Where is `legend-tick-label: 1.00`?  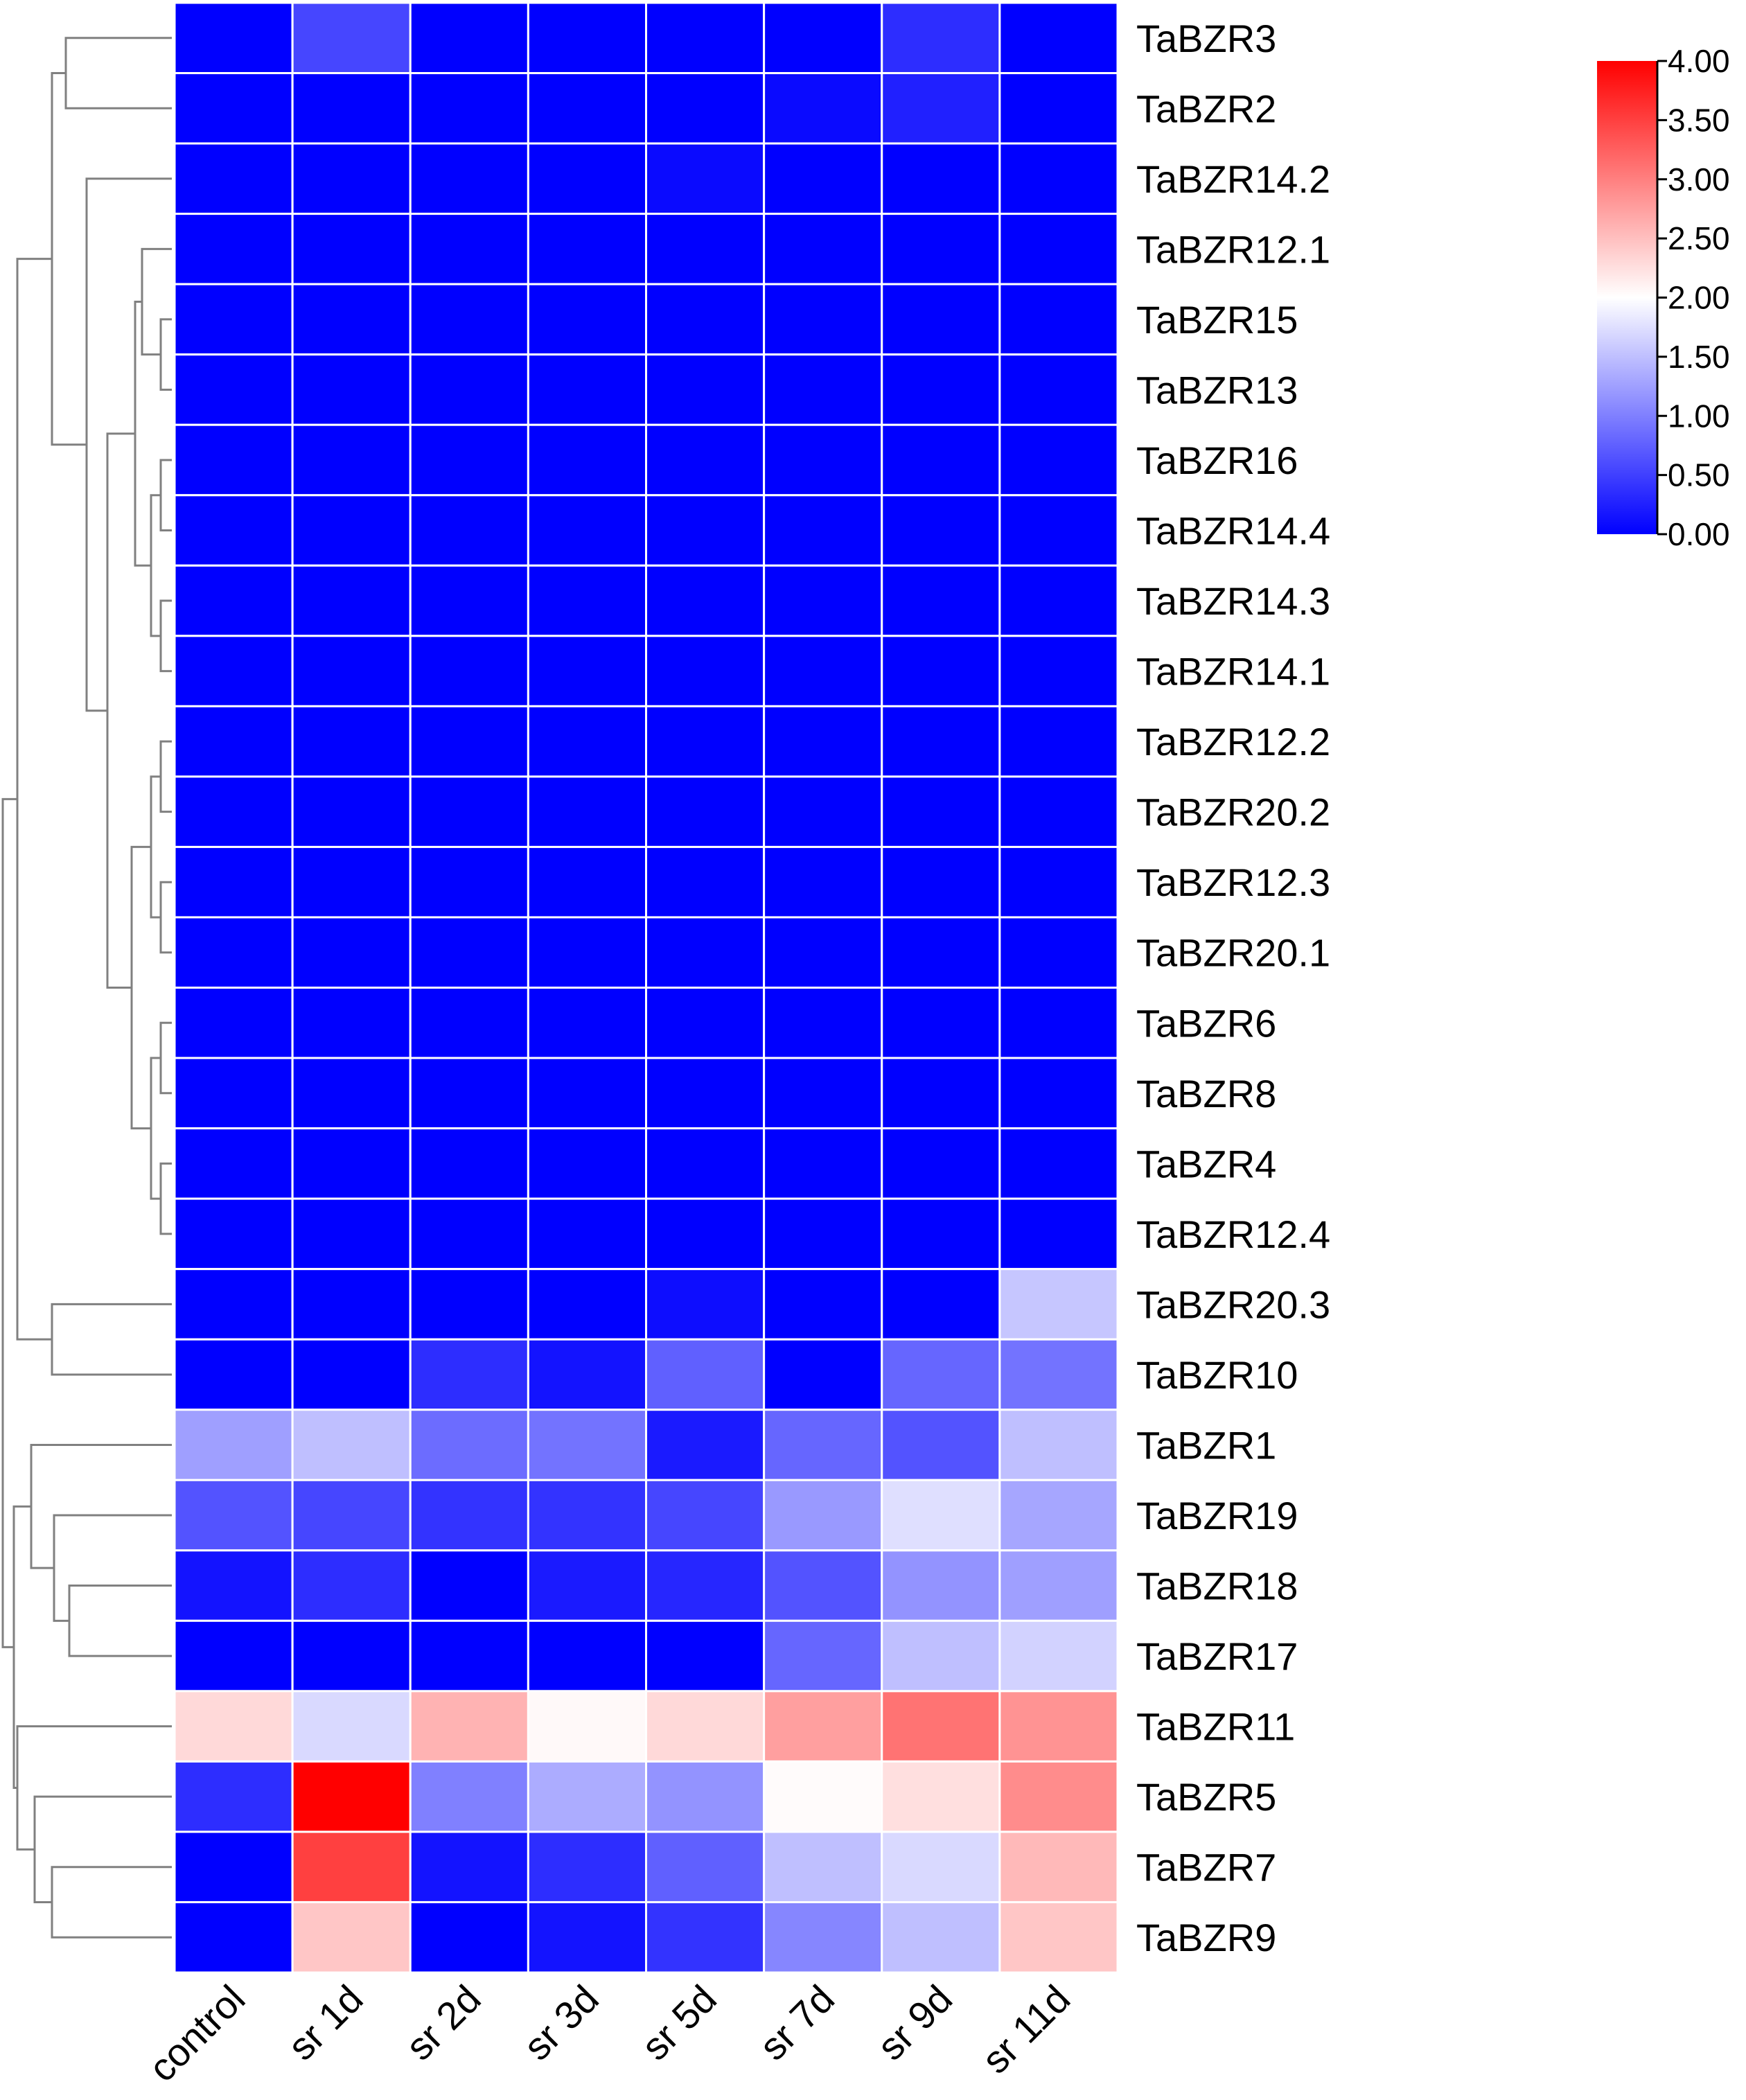
legend-tick-label: 1.00 is located at coordinates (1699, 416).